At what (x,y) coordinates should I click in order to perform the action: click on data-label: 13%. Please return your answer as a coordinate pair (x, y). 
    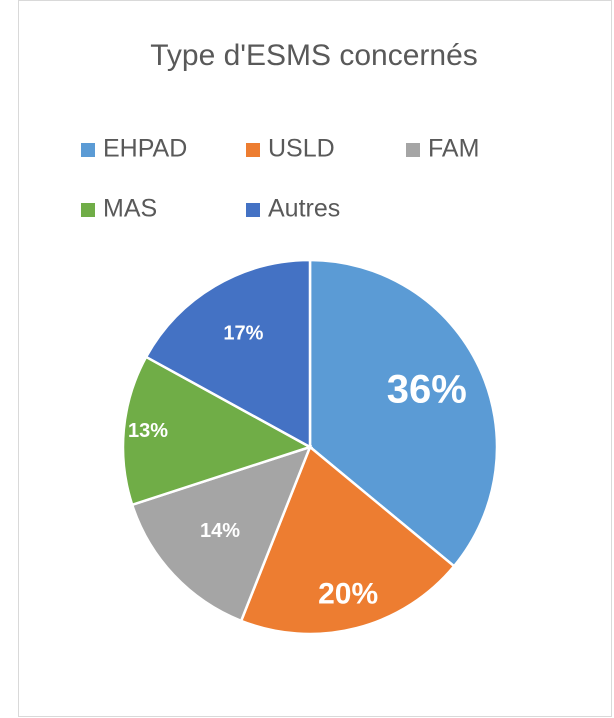
    Looking at the image, I should click on (148, 431).